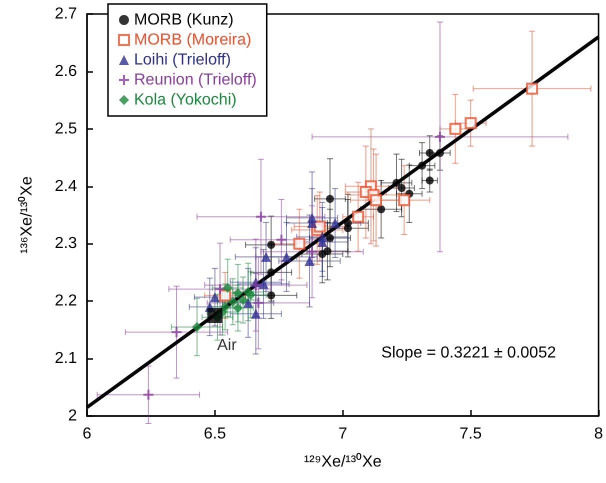 This screenshot has width=606, height=483. What do you see at coordinates (343, 434) in the screenshot?
I see `x-tick-label: 7` at bounding box center [343, 434].